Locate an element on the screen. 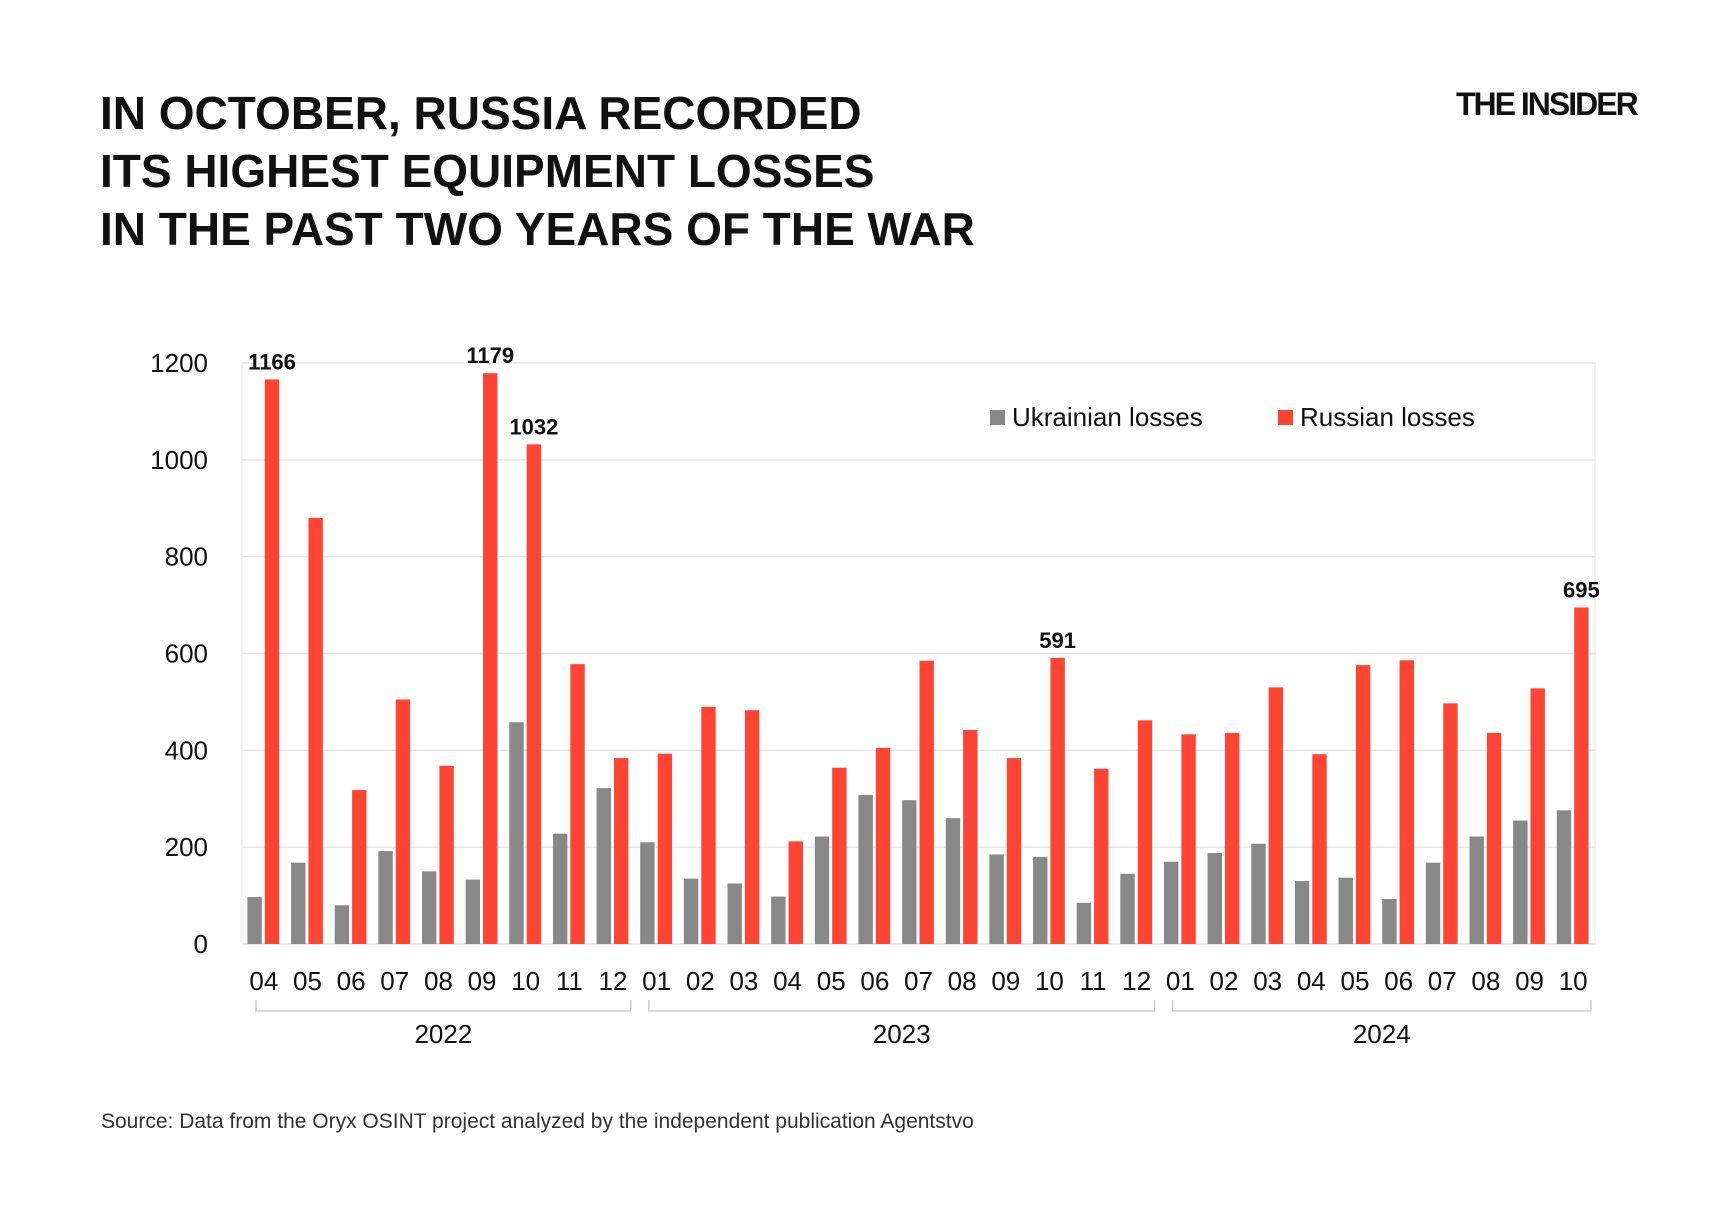 The image size is (1732, 1216). legend-swatch-ukrainian is located at coordinates (997, 417).